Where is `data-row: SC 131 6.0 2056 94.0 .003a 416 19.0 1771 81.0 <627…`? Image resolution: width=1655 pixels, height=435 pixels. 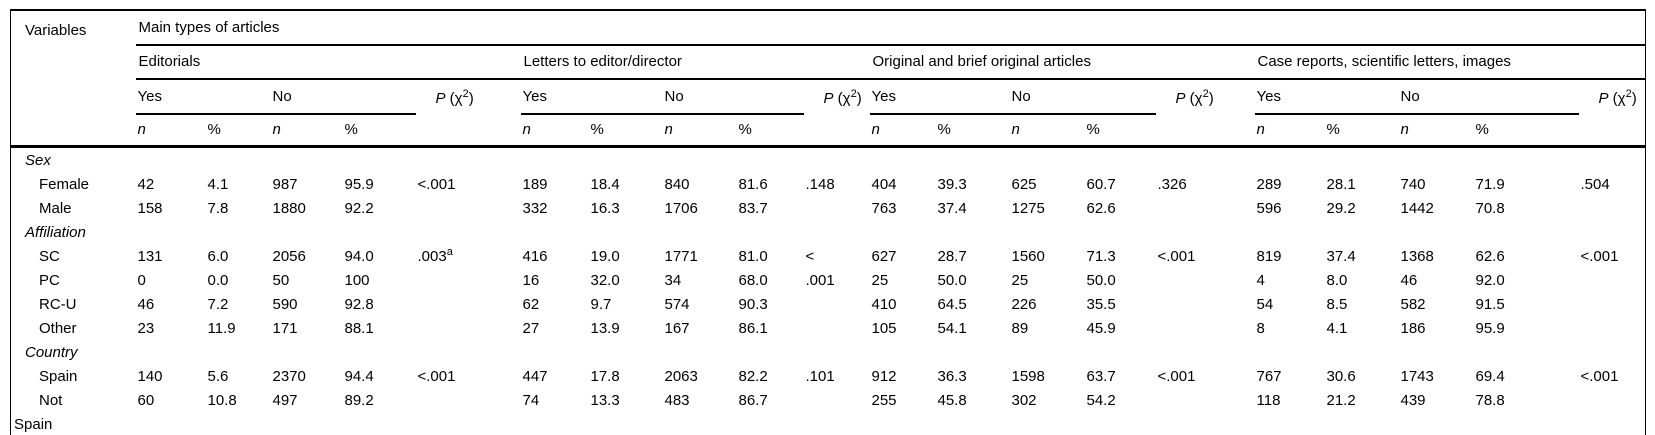
data-row: SC 131 6.0 2056 94.0 .003a 416 19.0 1771 81.0 <627… is located at coordinates (828, 257).